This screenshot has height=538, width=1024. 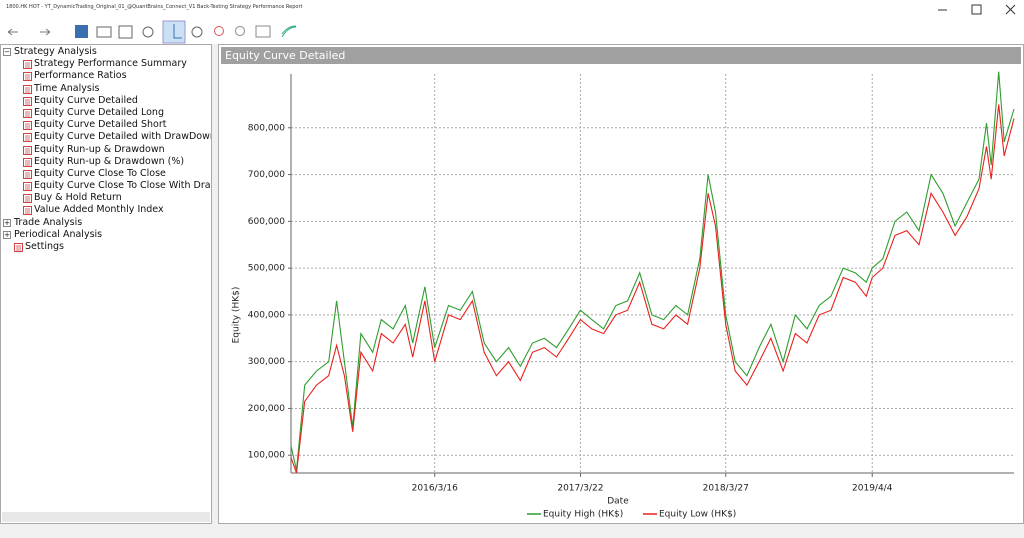 What do you see at coordinates (266, 128) in the screenshot?
I see `y-tick-label: 800,000` at bounding box center [266, 128].